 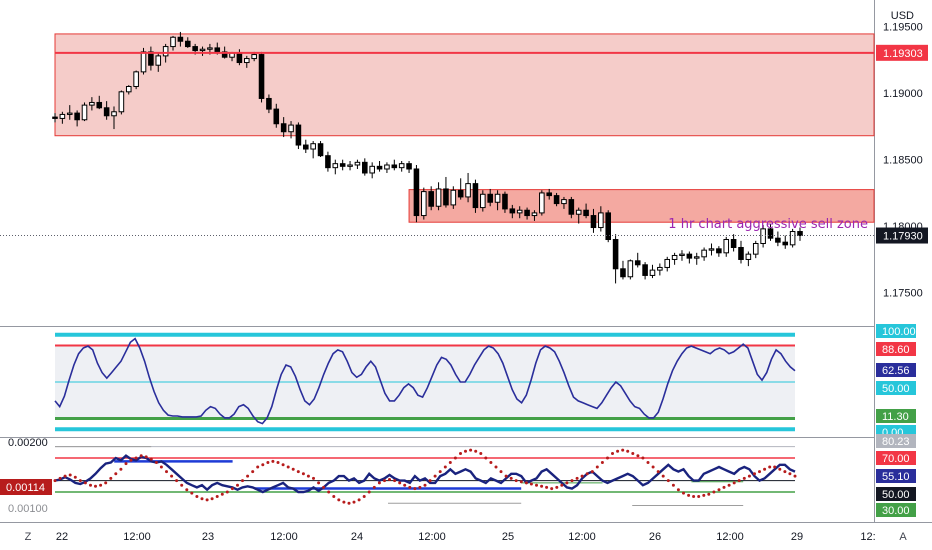 I want to click on time-axis, so click(x=437, y=536).